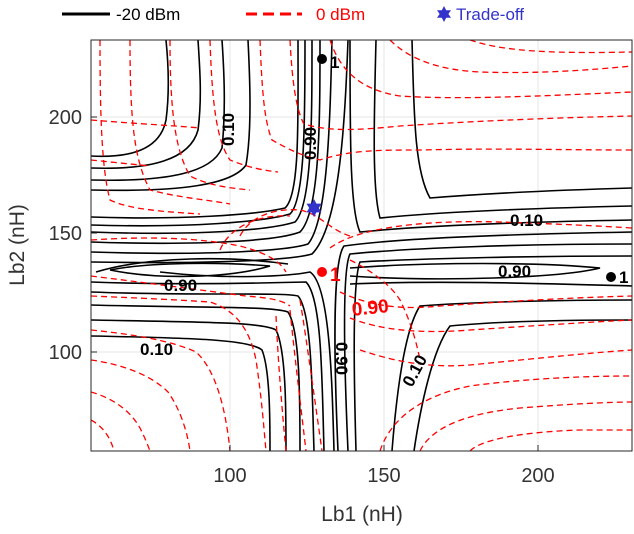 The width and height of the screenshot is (634, 534). Describe the element at coordinates (335, 275) in the screenshot. I see `peak-label-red: 1` at that location.